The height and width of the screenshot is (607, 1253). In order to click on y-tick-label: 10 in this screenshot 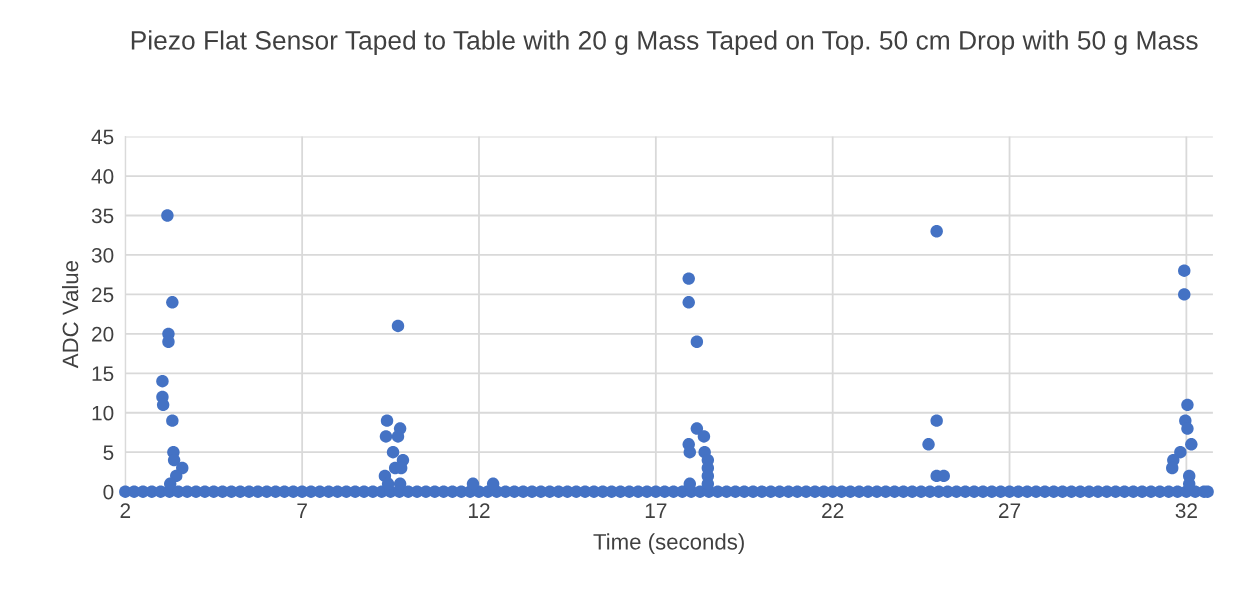, I will do `click(103, 413)`.